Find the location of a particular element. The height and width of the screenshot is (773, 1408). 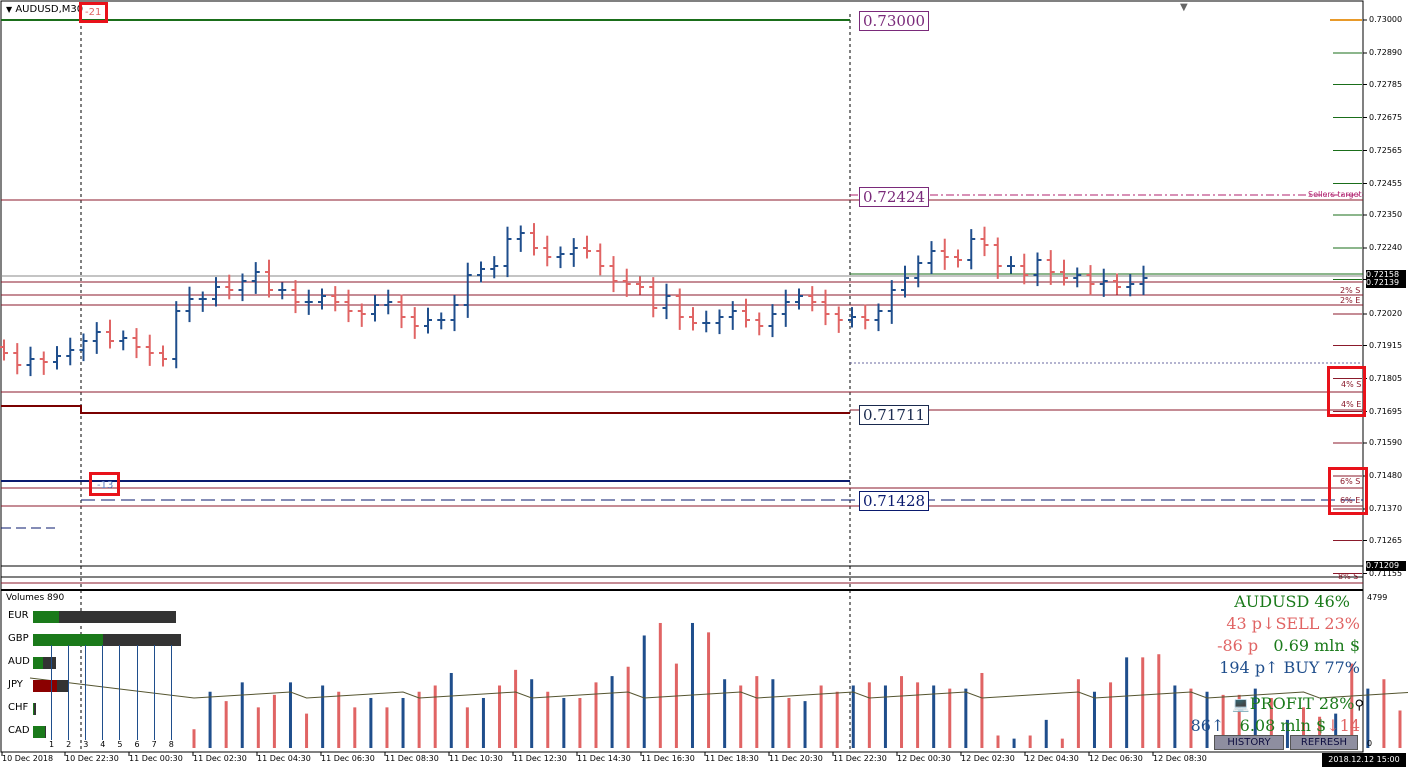

top-marker-box: -21 is located at coordinates (93, 12).